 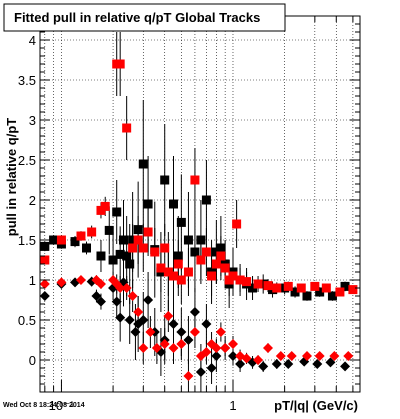 I want to click on y-tick-label: 1, so click(x=32, y=280).